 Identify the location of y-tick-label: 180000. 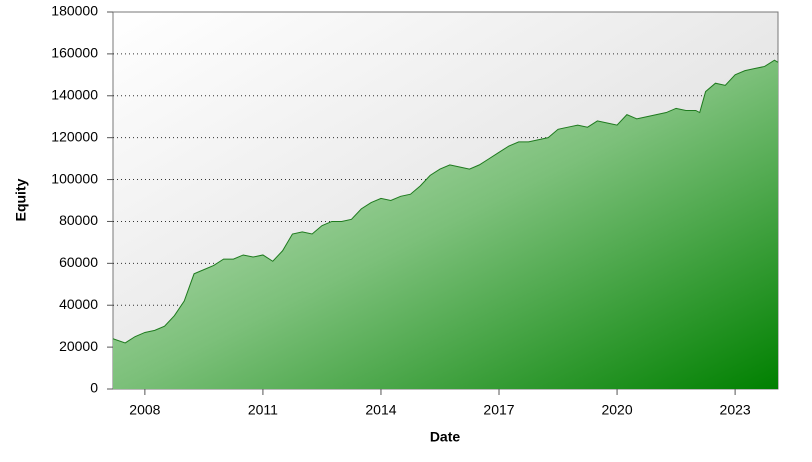
(74, 11).